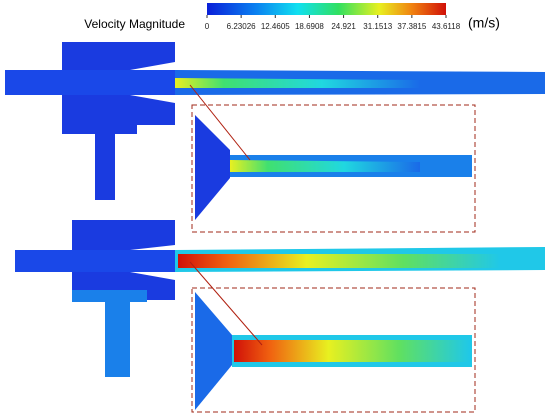  What do you see at coordinates (275, 26) in the screenshot?
I see `tick-label: 12.4605` at bounding box center [275, 26].